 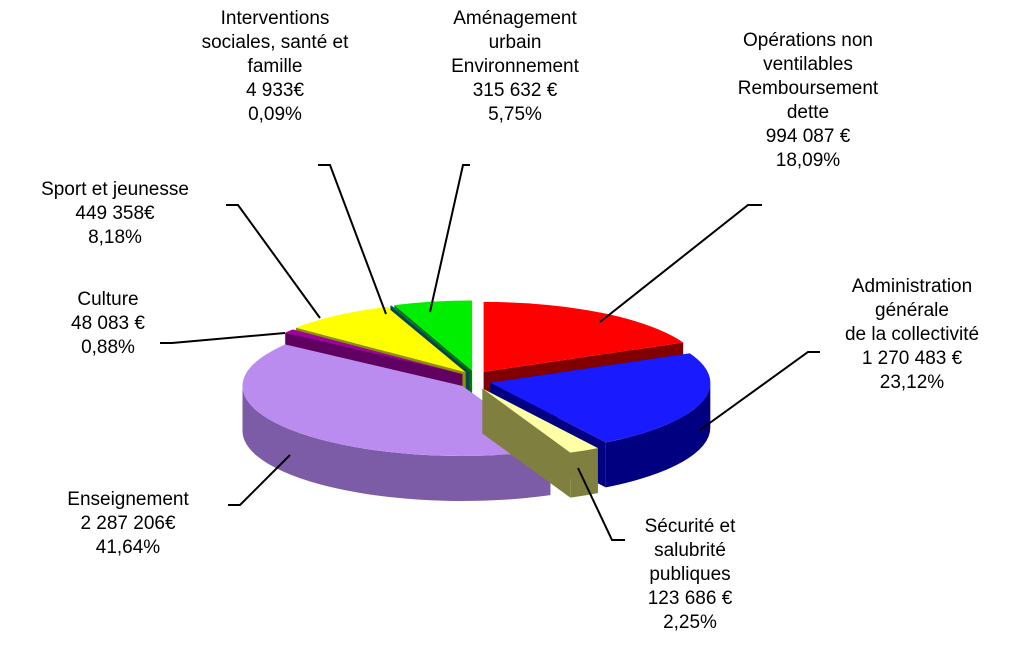 What do you see at coordinates (912, 382) in the screenshot?
I see `value-label: 23,12%` at bounding box center [912, 382].